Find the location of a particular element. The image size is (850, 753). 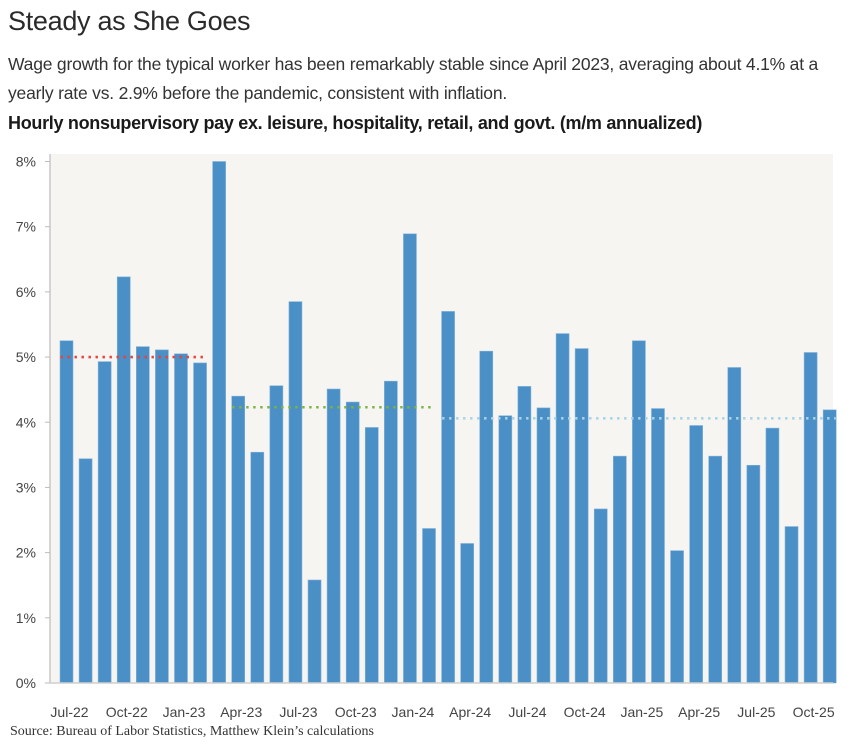

y-tick-labels: 0% 1% 2% 3% 4% 5% 6% 7% 8% is located at coordinates (33, 422).